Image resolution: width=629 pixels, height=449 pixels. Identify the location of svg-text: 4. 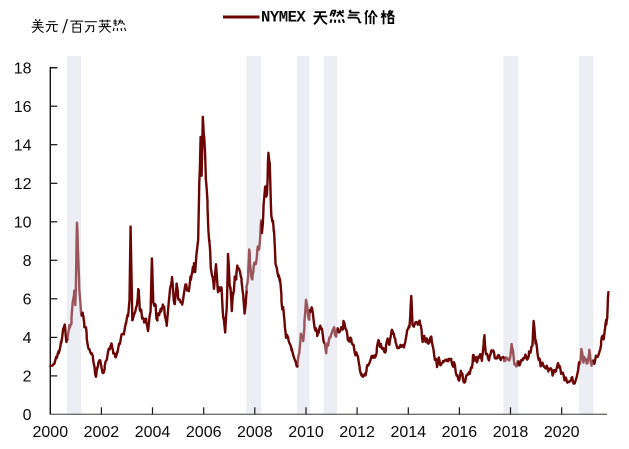
(27, 338).